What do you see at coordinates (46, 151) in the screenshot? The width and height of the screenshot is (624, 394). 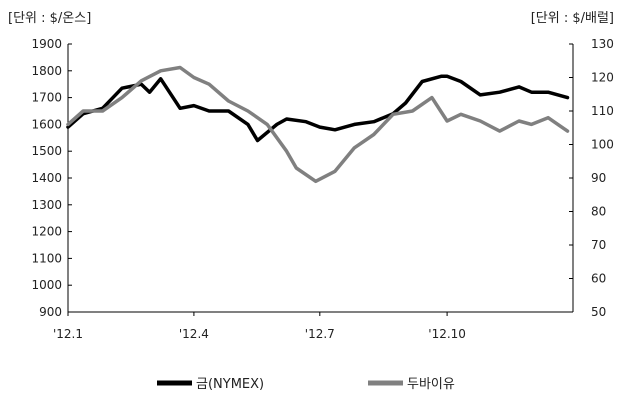 I see `left-axis-tick-label: 1500` at bounding box center [46, 151].